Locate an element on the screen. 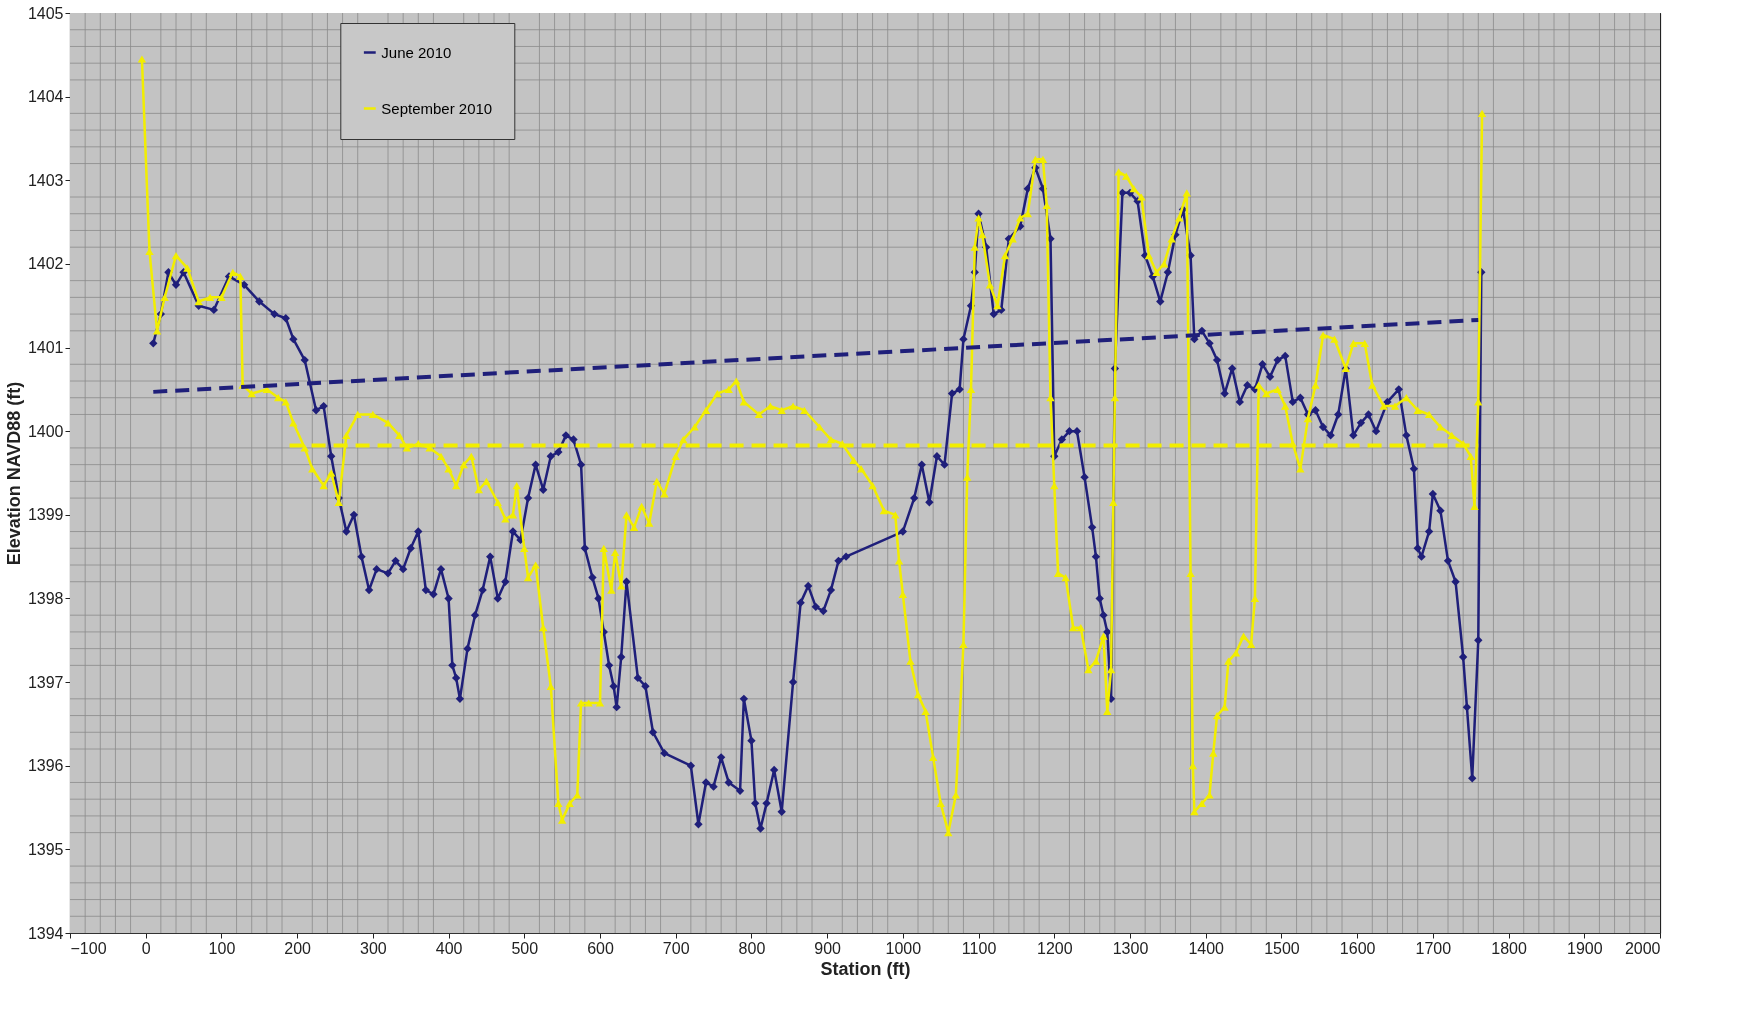 The height and width of the screenshot is (1035, 1747). x-tick-label: 2000 is located at coordinates (1642, 948).